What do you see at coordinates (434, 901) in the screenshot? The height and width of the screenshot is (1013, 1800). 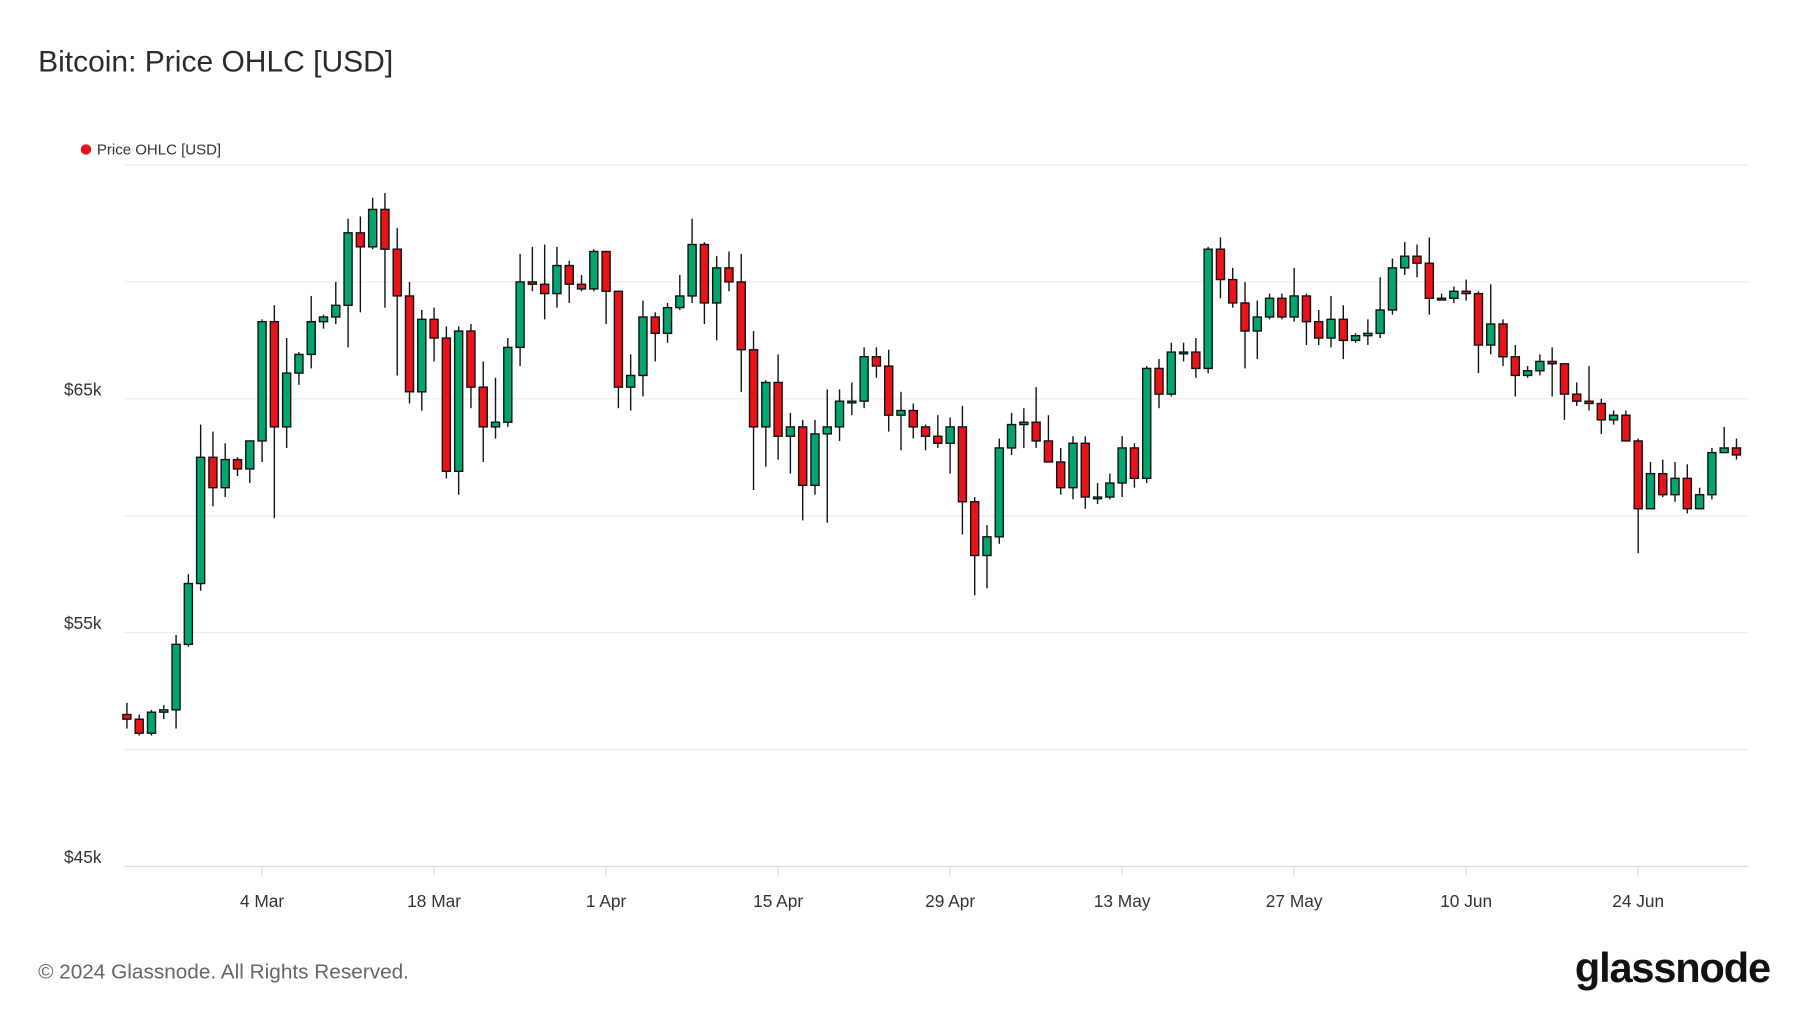 I see `x-tick-label: 18 Mar` at bounding box center [434, 901].